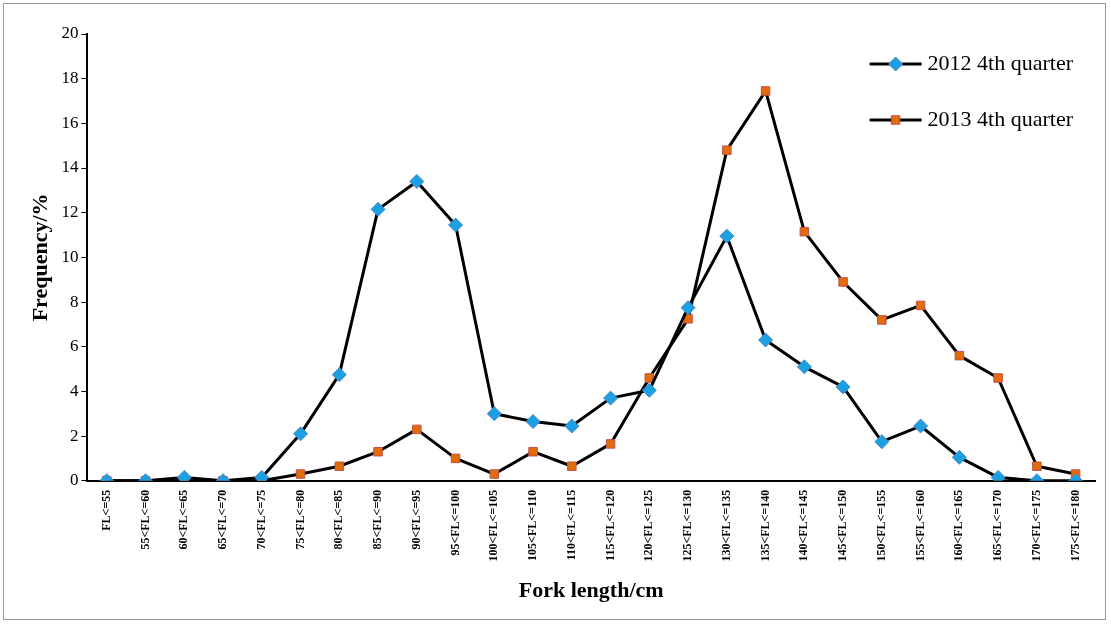 The image size is (1111, 625). I want to click on y-axis-title: Frequency/%, so click(39, 257).